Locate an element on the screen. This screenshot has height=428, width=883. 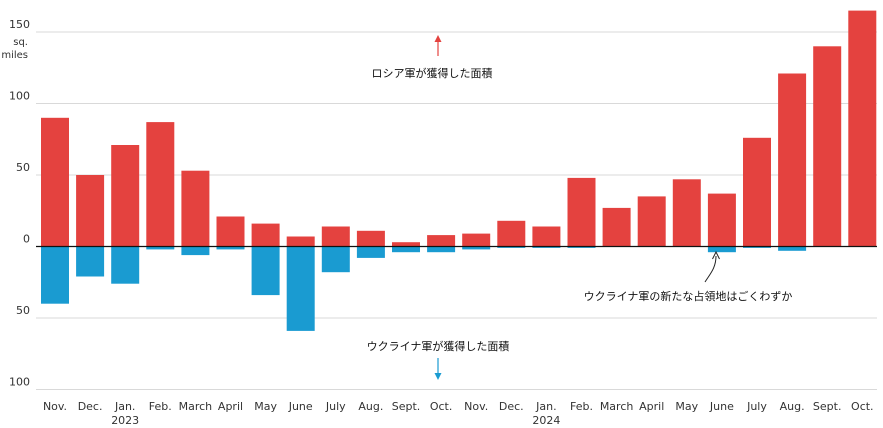
x-year-label: 2023 is located at coordinates (125, 420).